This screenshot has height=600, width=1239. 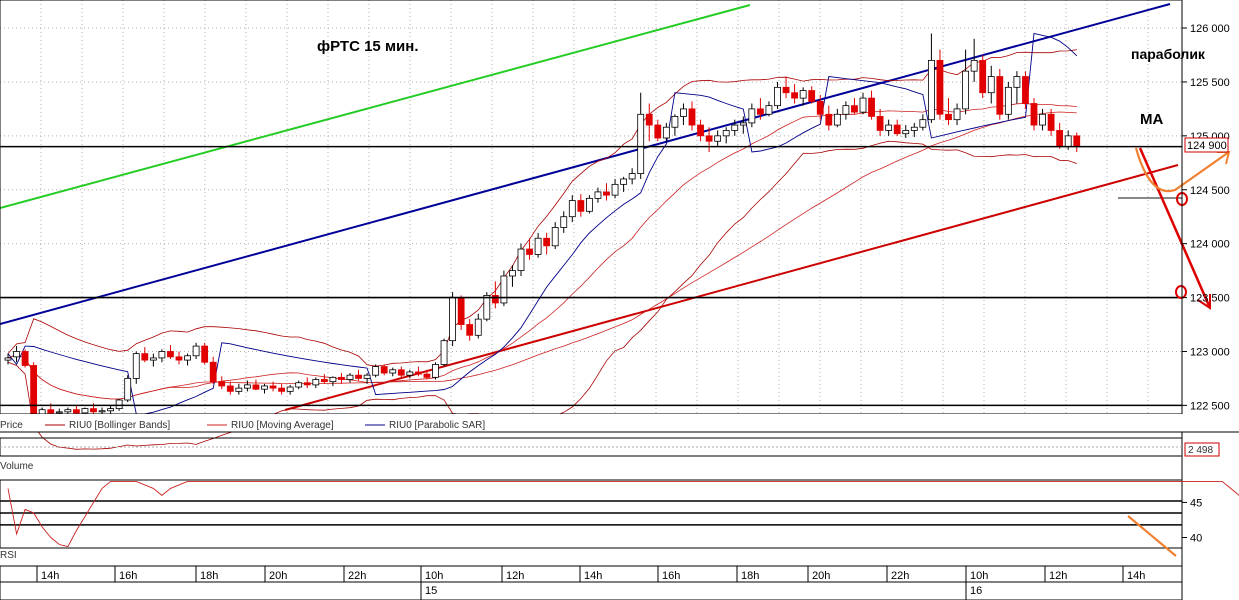 I want to click on chart-title: фРТС 15 мин., so click(x=368, y=46).